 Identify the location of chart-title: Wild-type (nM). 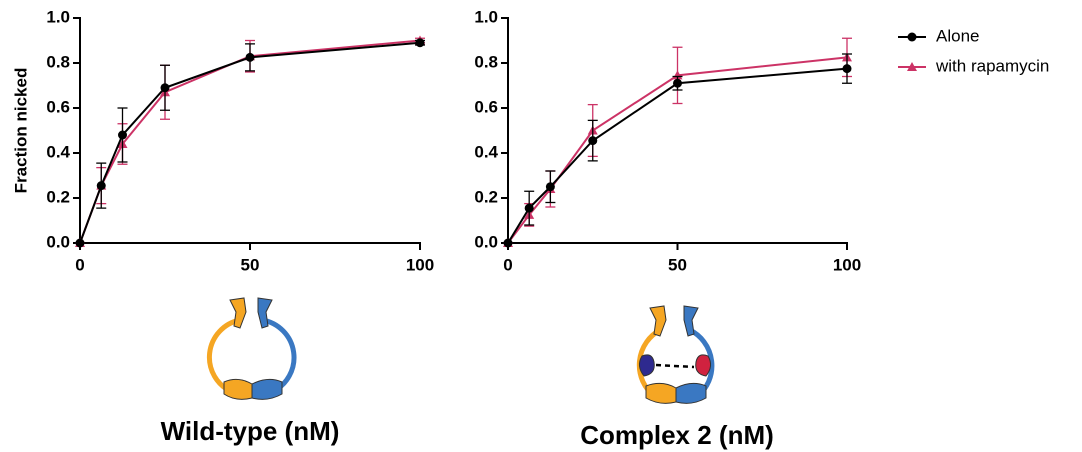
(250, 431).